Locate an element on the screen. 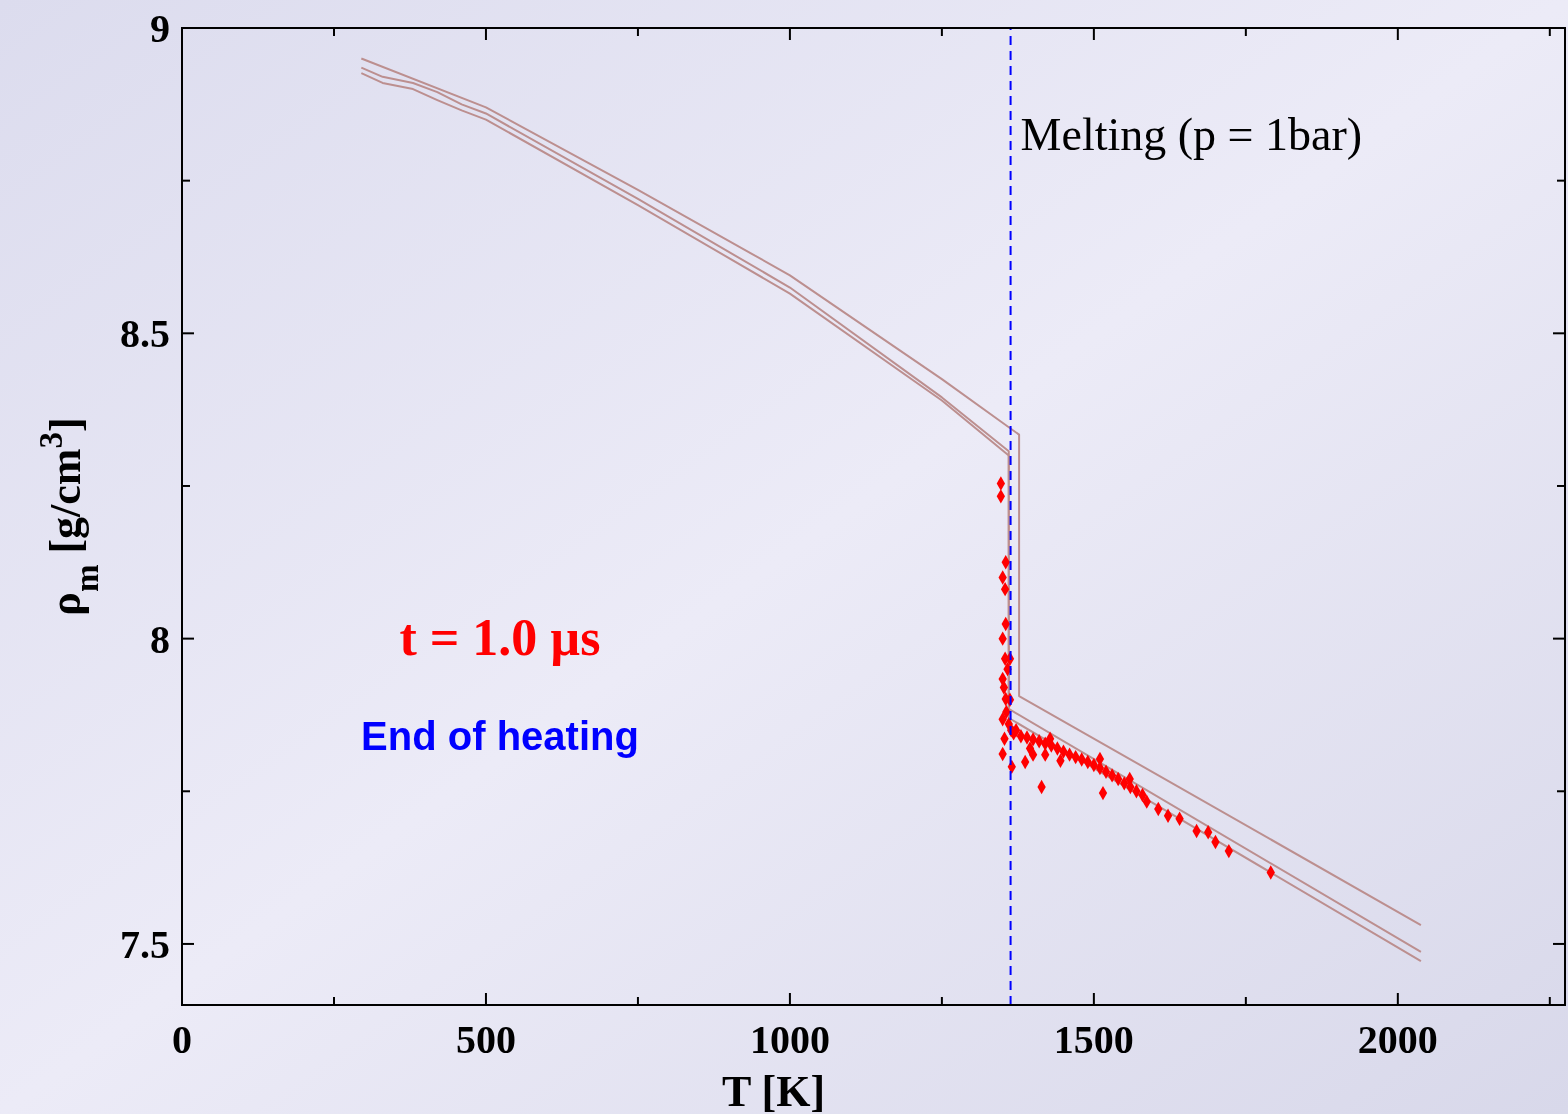 This screenshot has height=1114, width=1568. x-tick-label: 500 is located at coordinates (485, 1039).